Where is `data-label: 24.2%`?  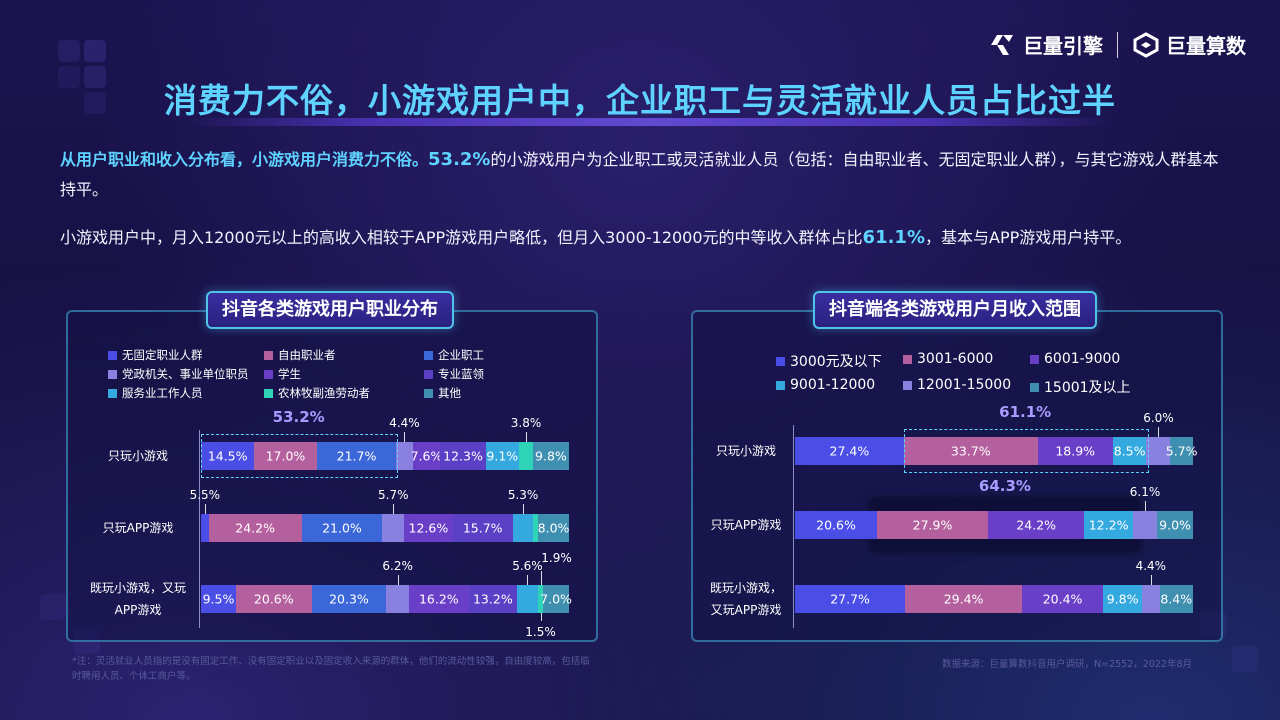 data-label: 24.2% is located at coordinates (1036, 525).